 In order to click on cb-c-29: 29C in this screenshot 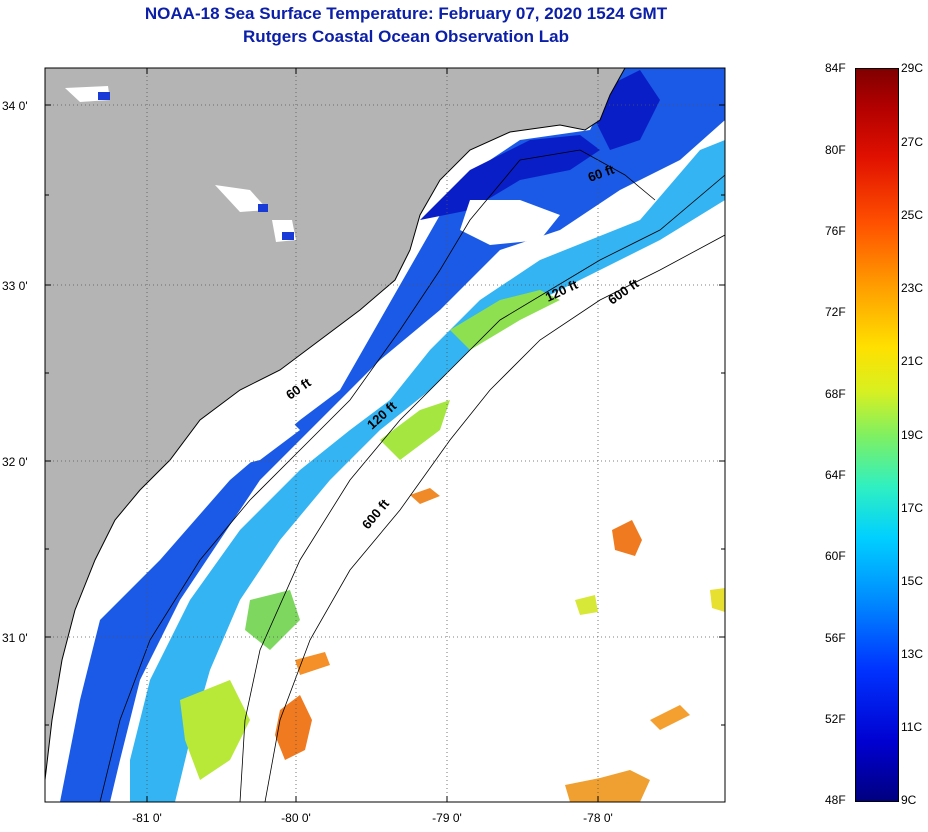, I will do `click(912, 68)`.